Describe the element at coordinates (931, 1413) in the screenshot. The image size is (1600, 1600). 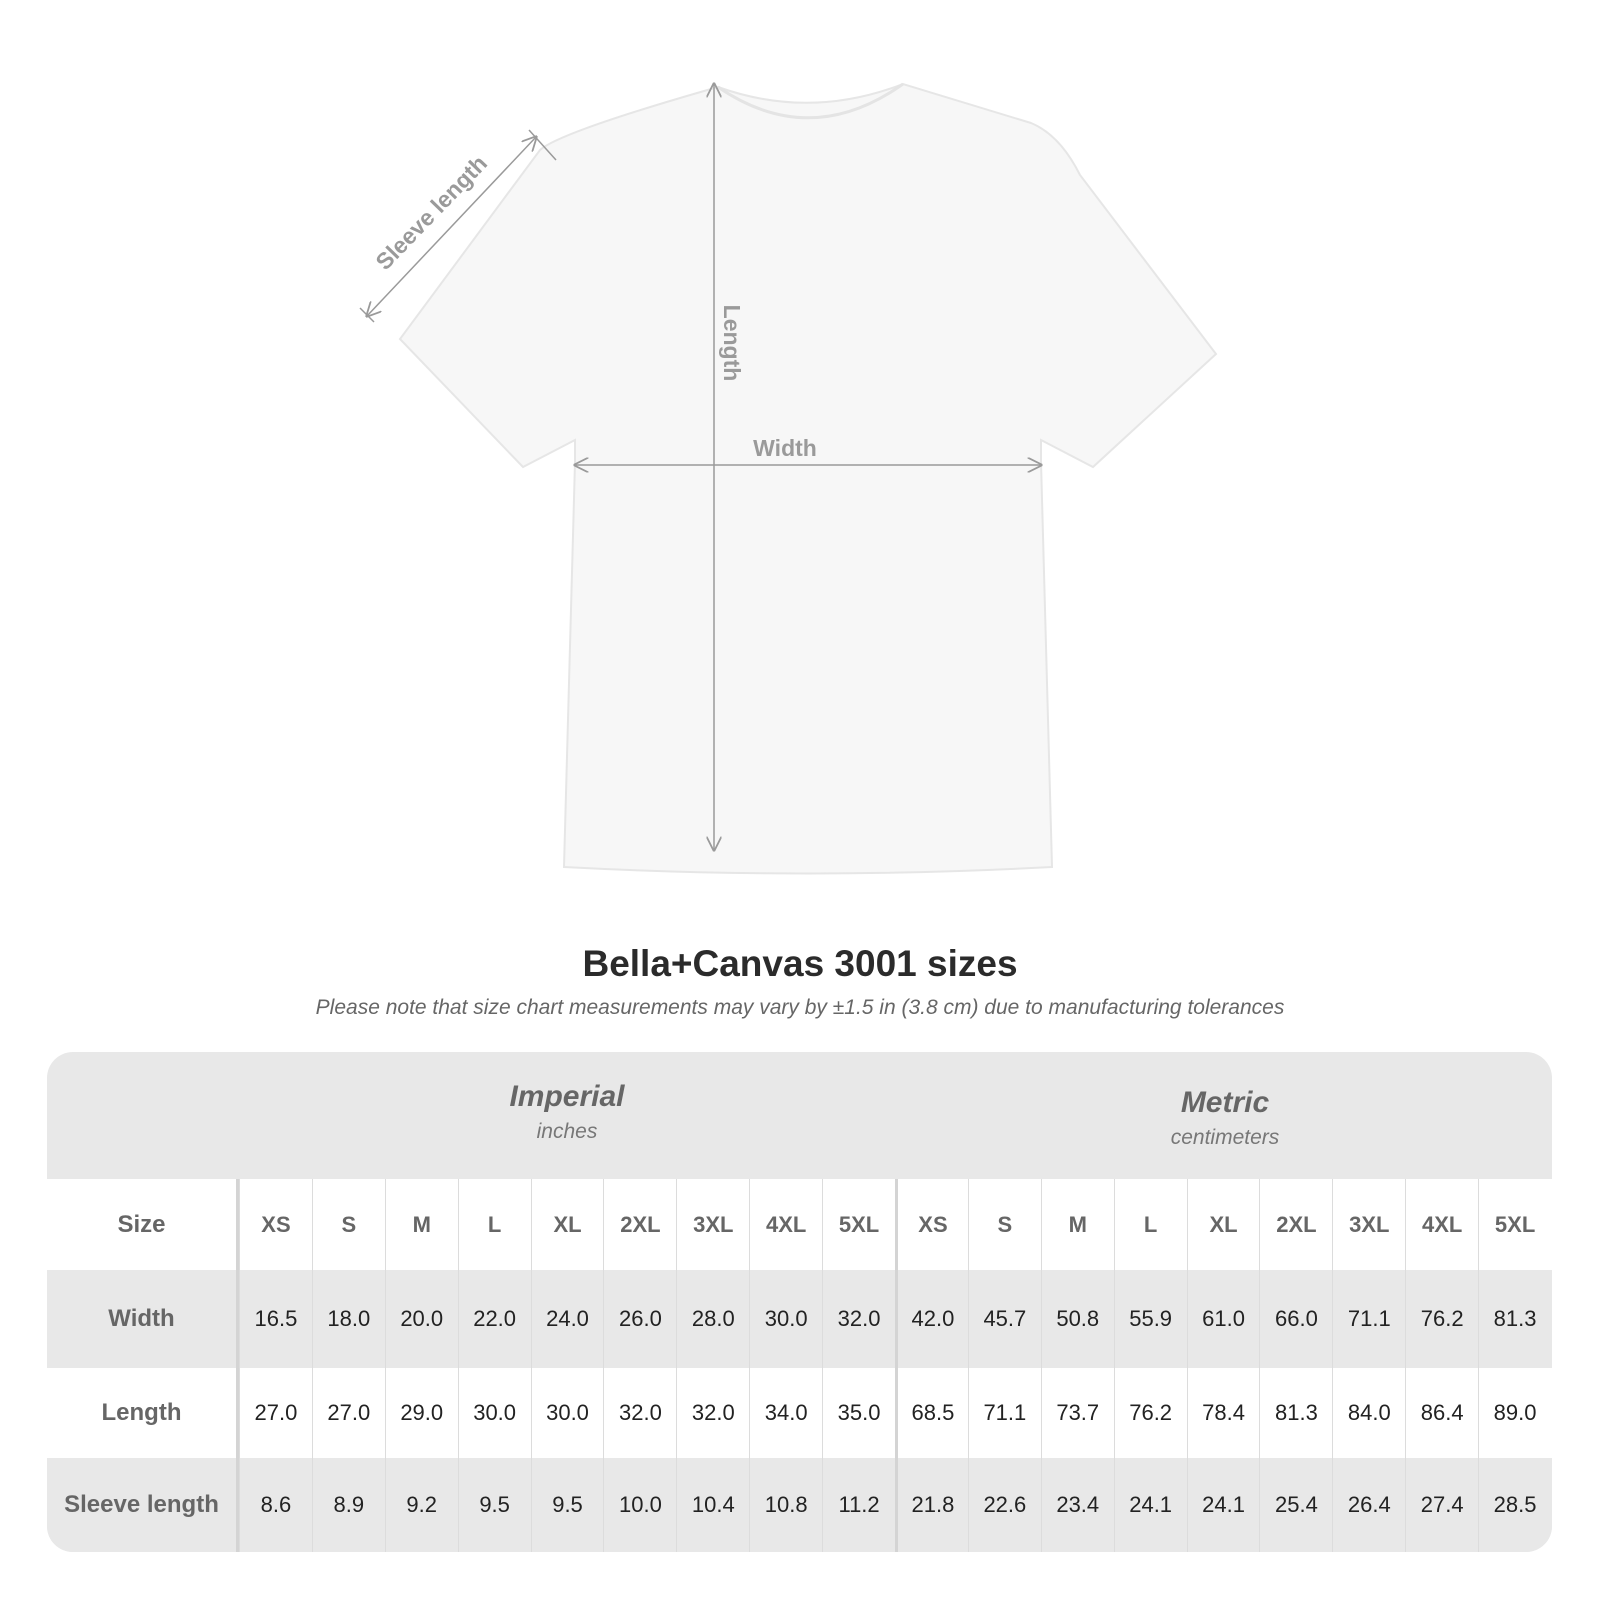
I see `metric-value-xs: 68.5` at that location.